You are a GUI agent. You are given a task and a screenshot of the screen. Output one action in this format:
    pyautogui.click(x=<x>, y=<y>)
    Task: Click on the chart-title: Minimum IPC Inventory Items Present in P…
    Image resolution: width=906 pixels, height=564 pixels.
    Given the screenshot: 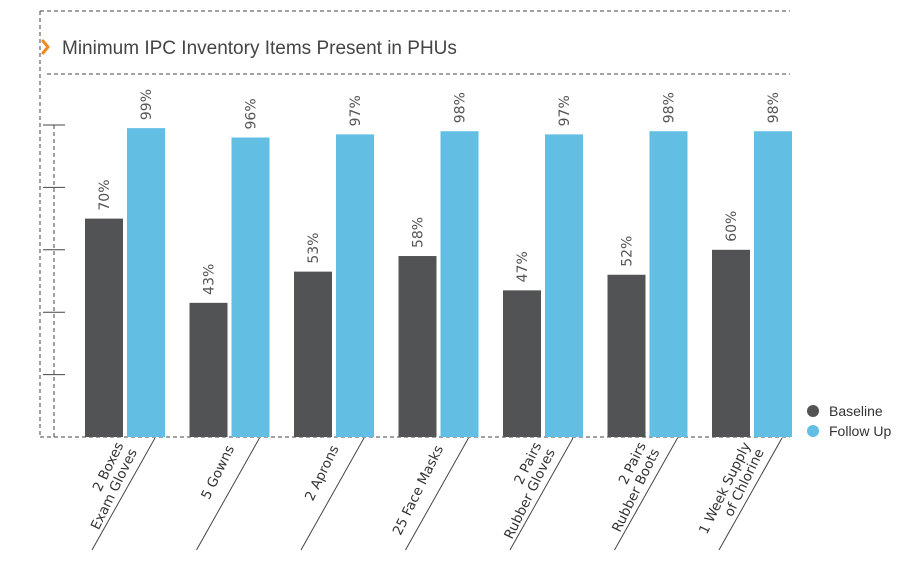 What is the action you would take?
    pyautogui.click(x=259, y=48)
    